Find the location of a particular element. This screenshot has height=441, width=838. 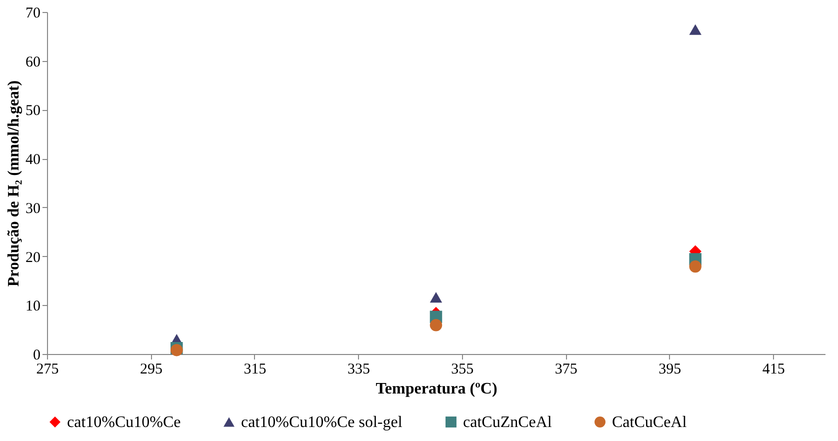

y-tick-label: 30 is located at coordinates (33, 208).